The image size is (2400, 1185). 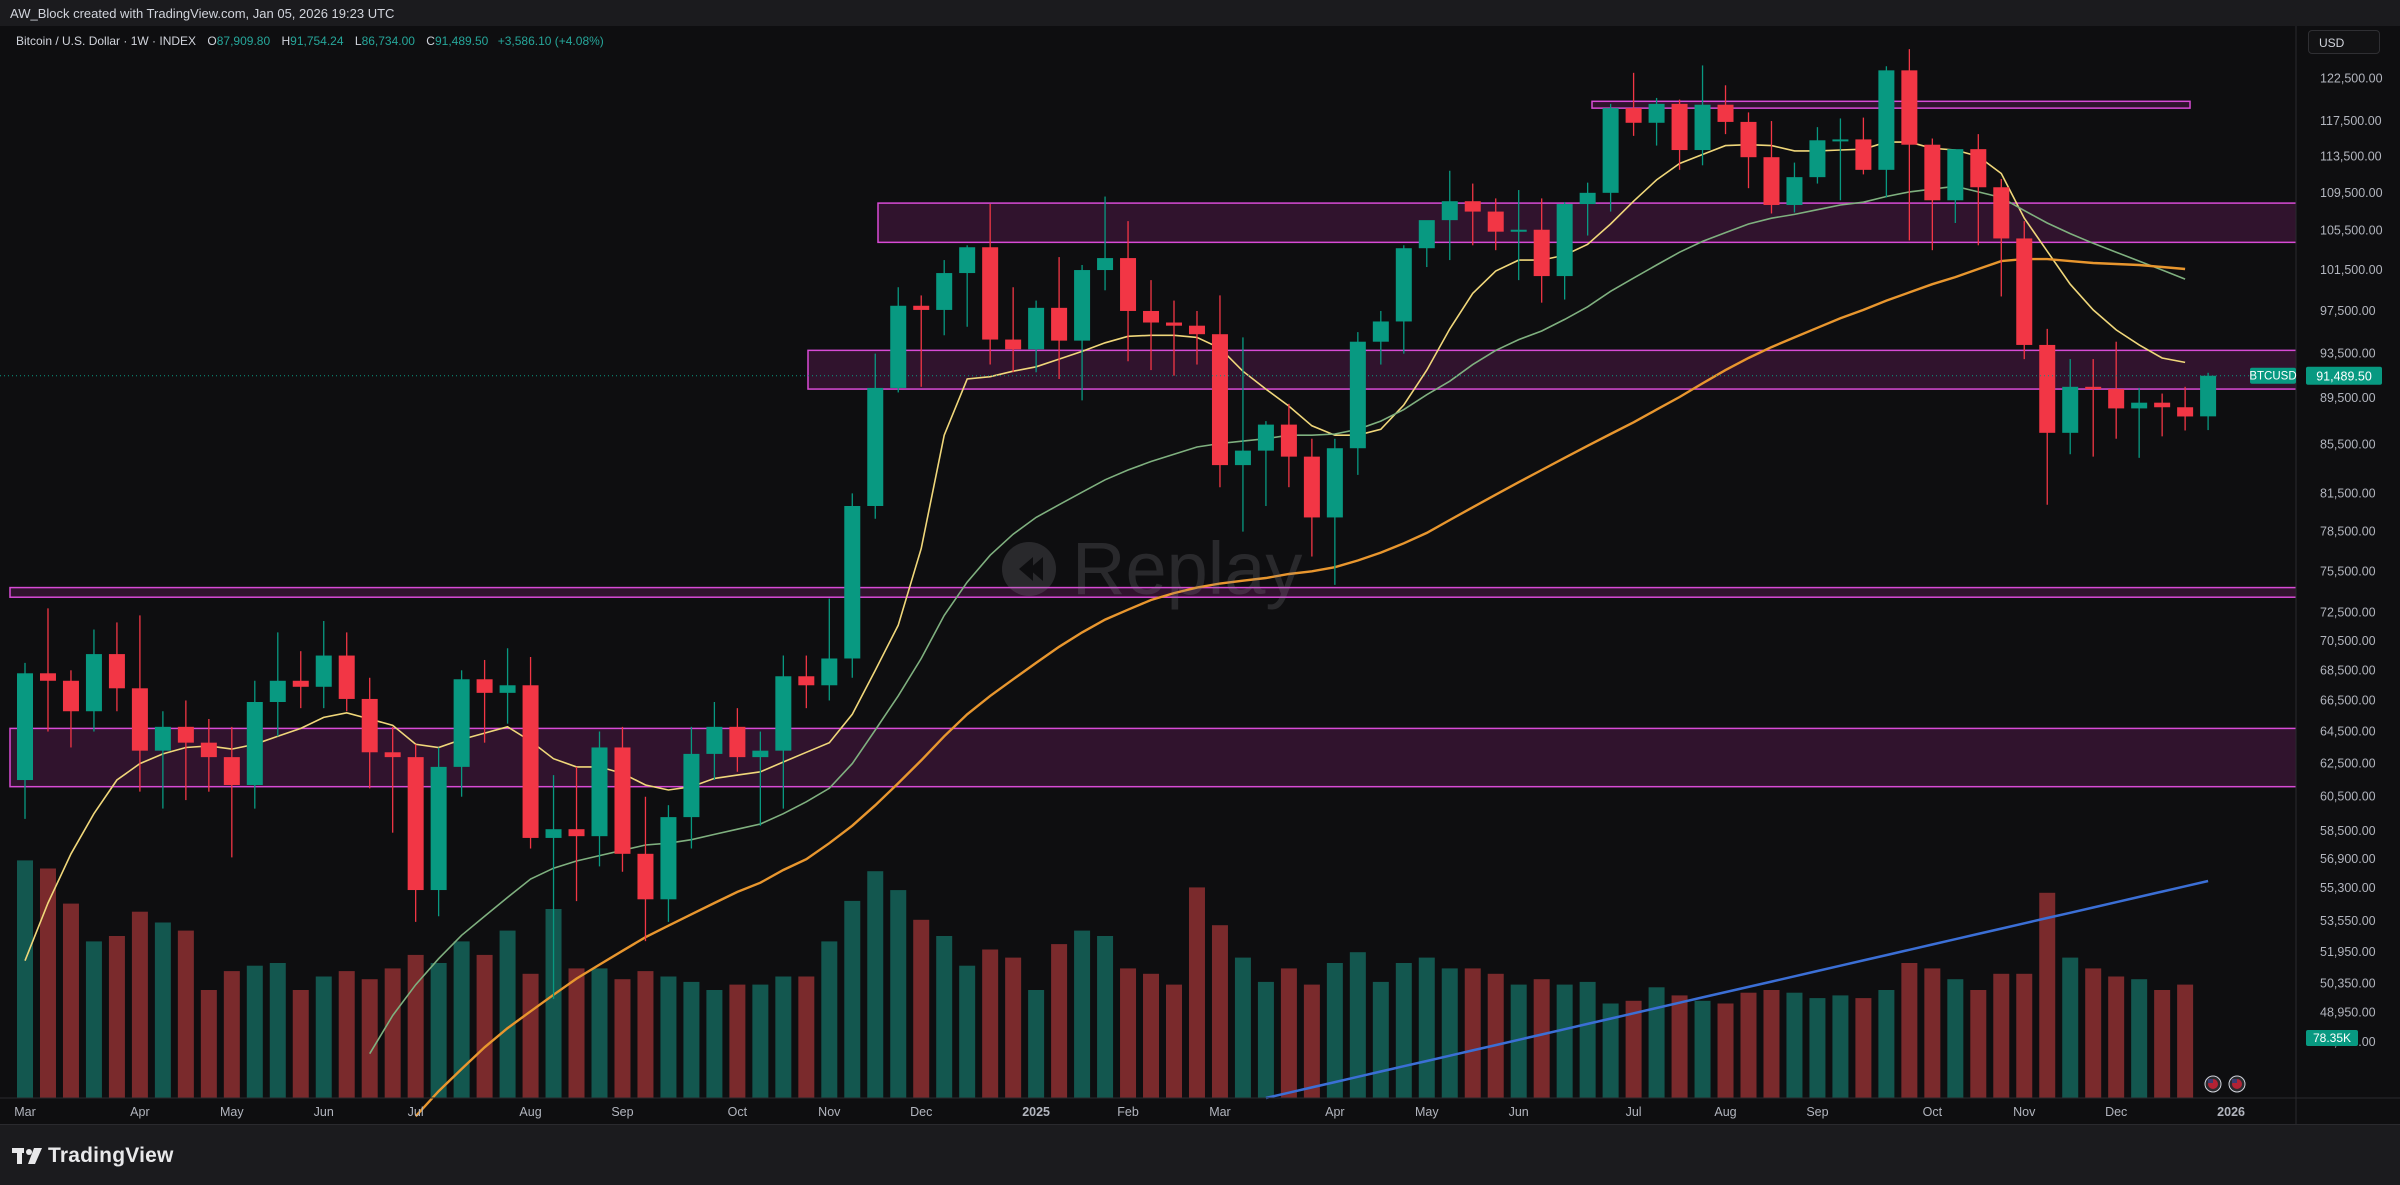 I want to click on price-tick-label: 101,500.00, so click(x=2351, y=270).